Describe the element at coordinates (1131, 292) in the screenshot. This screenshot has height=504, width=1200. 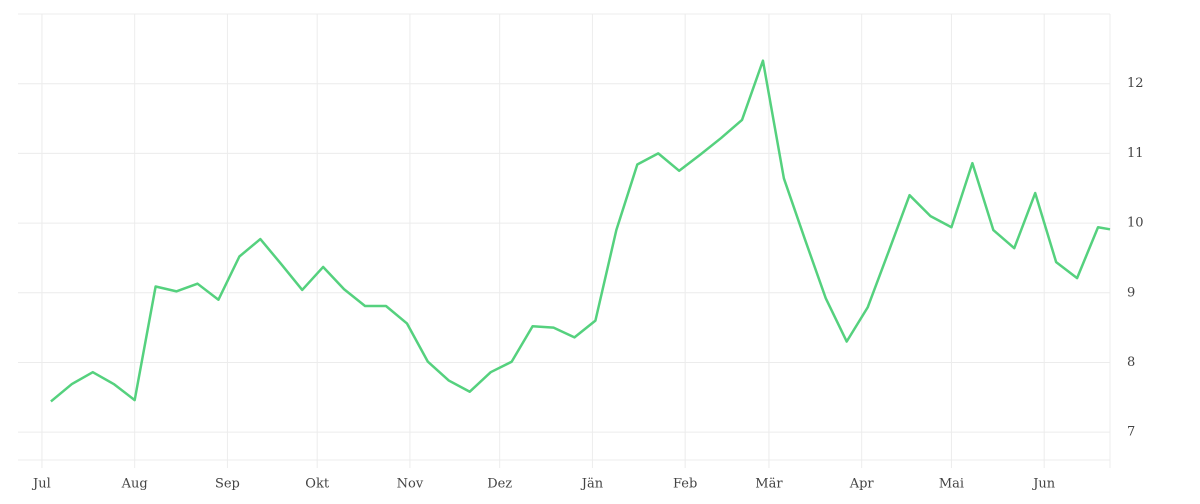
I see `y-tick-label: 9` at that location.